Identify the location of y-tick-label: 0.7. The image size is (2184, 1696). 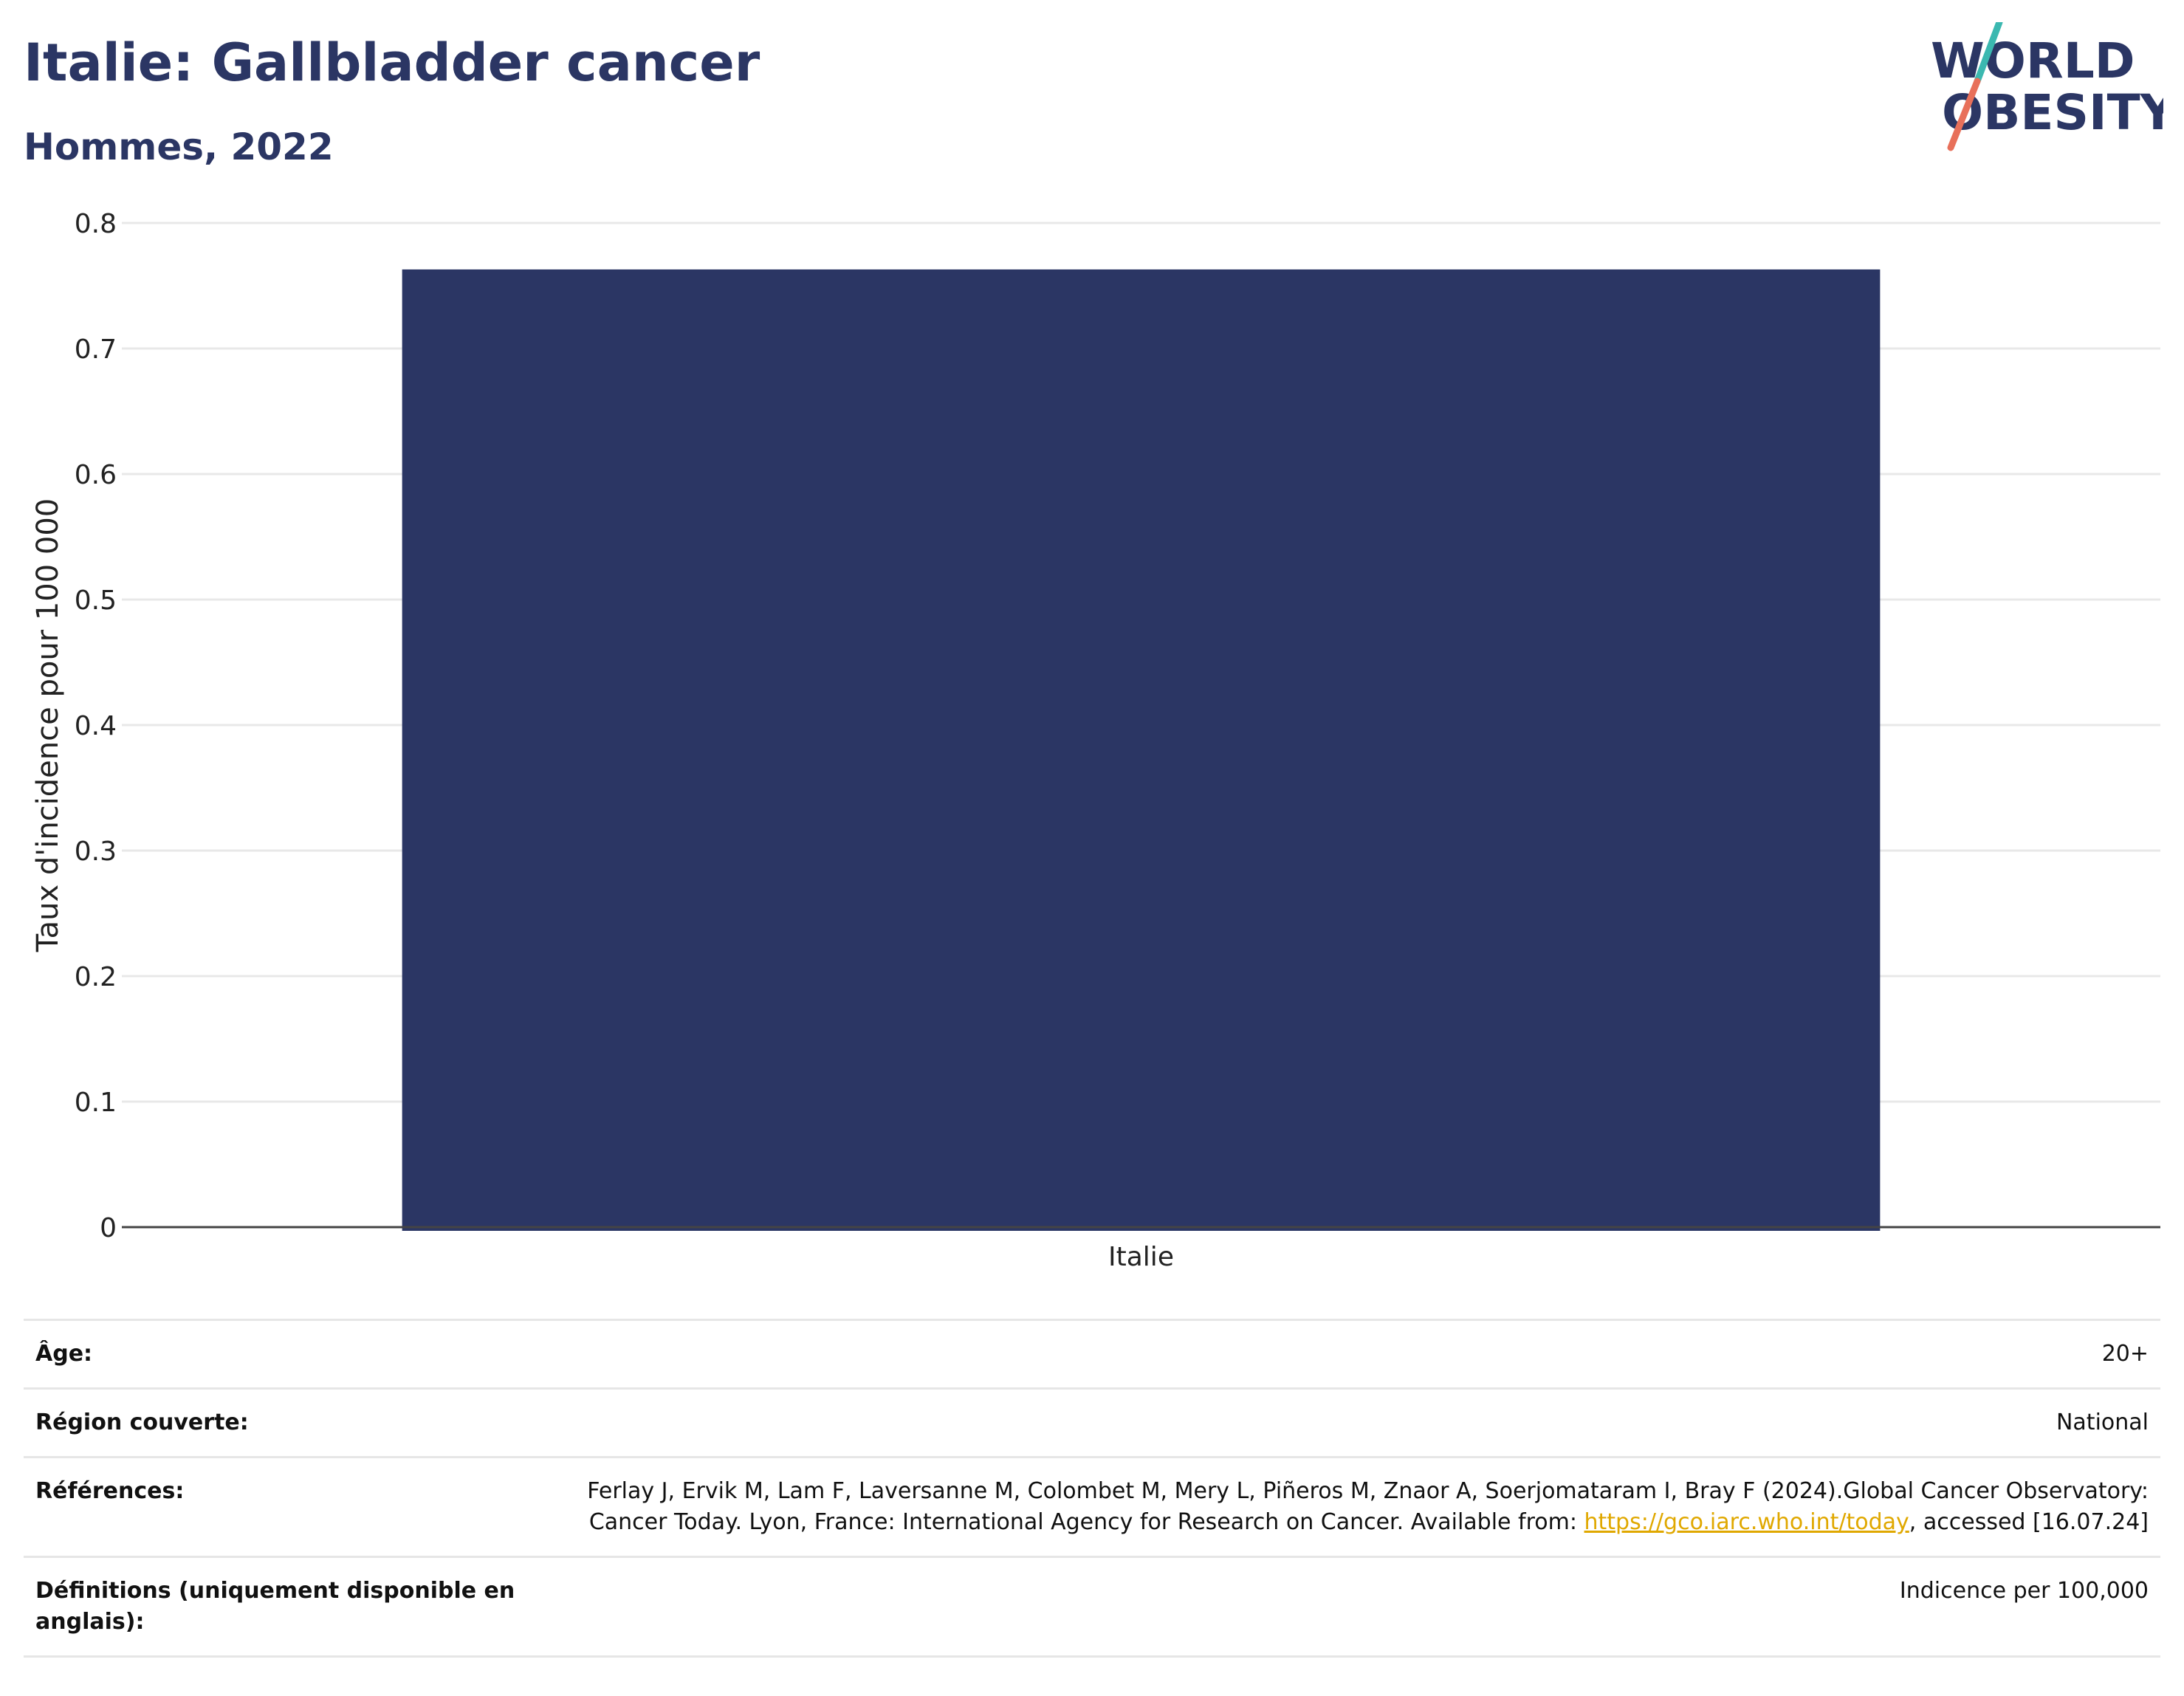
(96, 349).